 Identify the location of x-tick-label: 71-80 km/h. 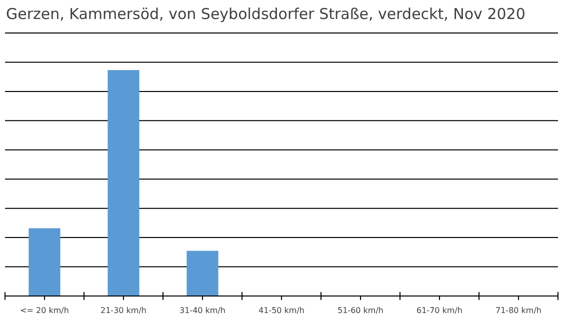
(519, 310).